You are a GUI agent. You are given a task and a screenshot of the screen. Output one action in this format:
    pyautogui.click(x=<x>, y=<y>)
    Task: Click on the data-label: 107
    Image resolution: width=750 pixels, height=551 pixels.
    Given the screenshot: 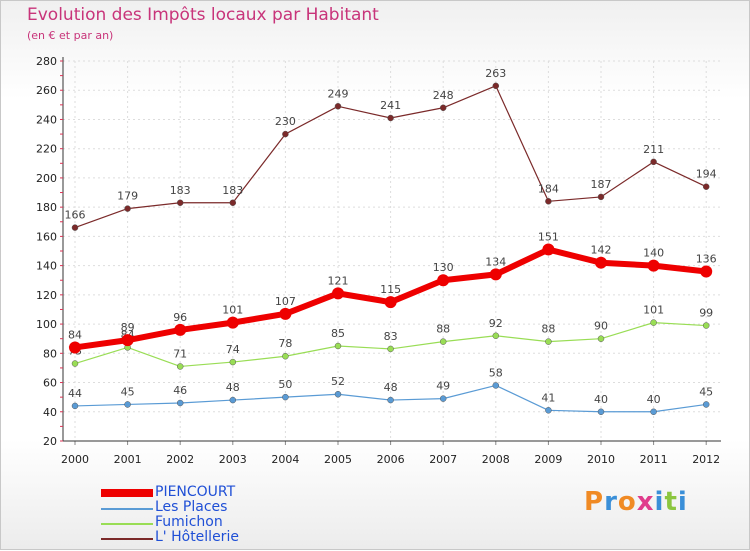 What is the action you would take?
    pyautogui.click(x=285, y=301)
    